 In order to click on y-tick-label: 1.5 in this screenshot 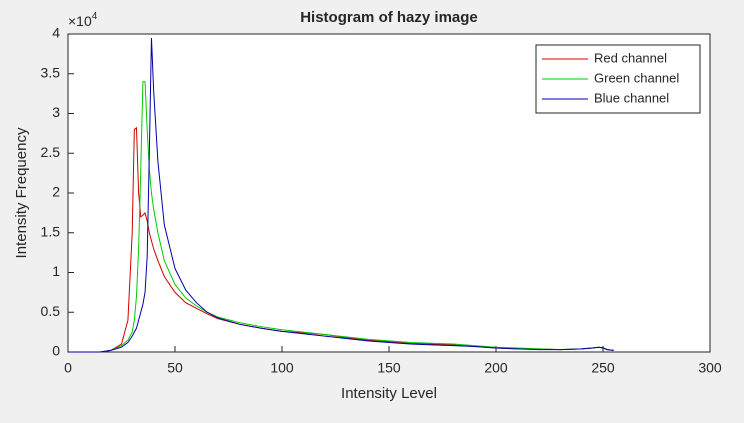, I will do `click(51, 231)`.